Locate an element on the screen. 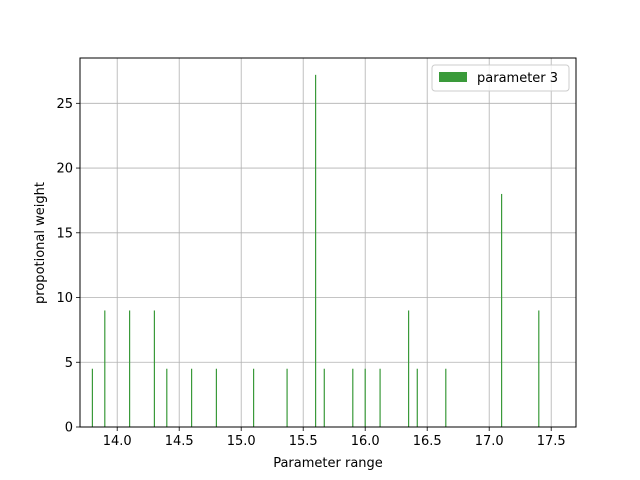  x-axis-ticks: 14.0 14.5 15.0 15.5 16.0 16.5 17.0 17.5 is located at coordinates (334, 438).